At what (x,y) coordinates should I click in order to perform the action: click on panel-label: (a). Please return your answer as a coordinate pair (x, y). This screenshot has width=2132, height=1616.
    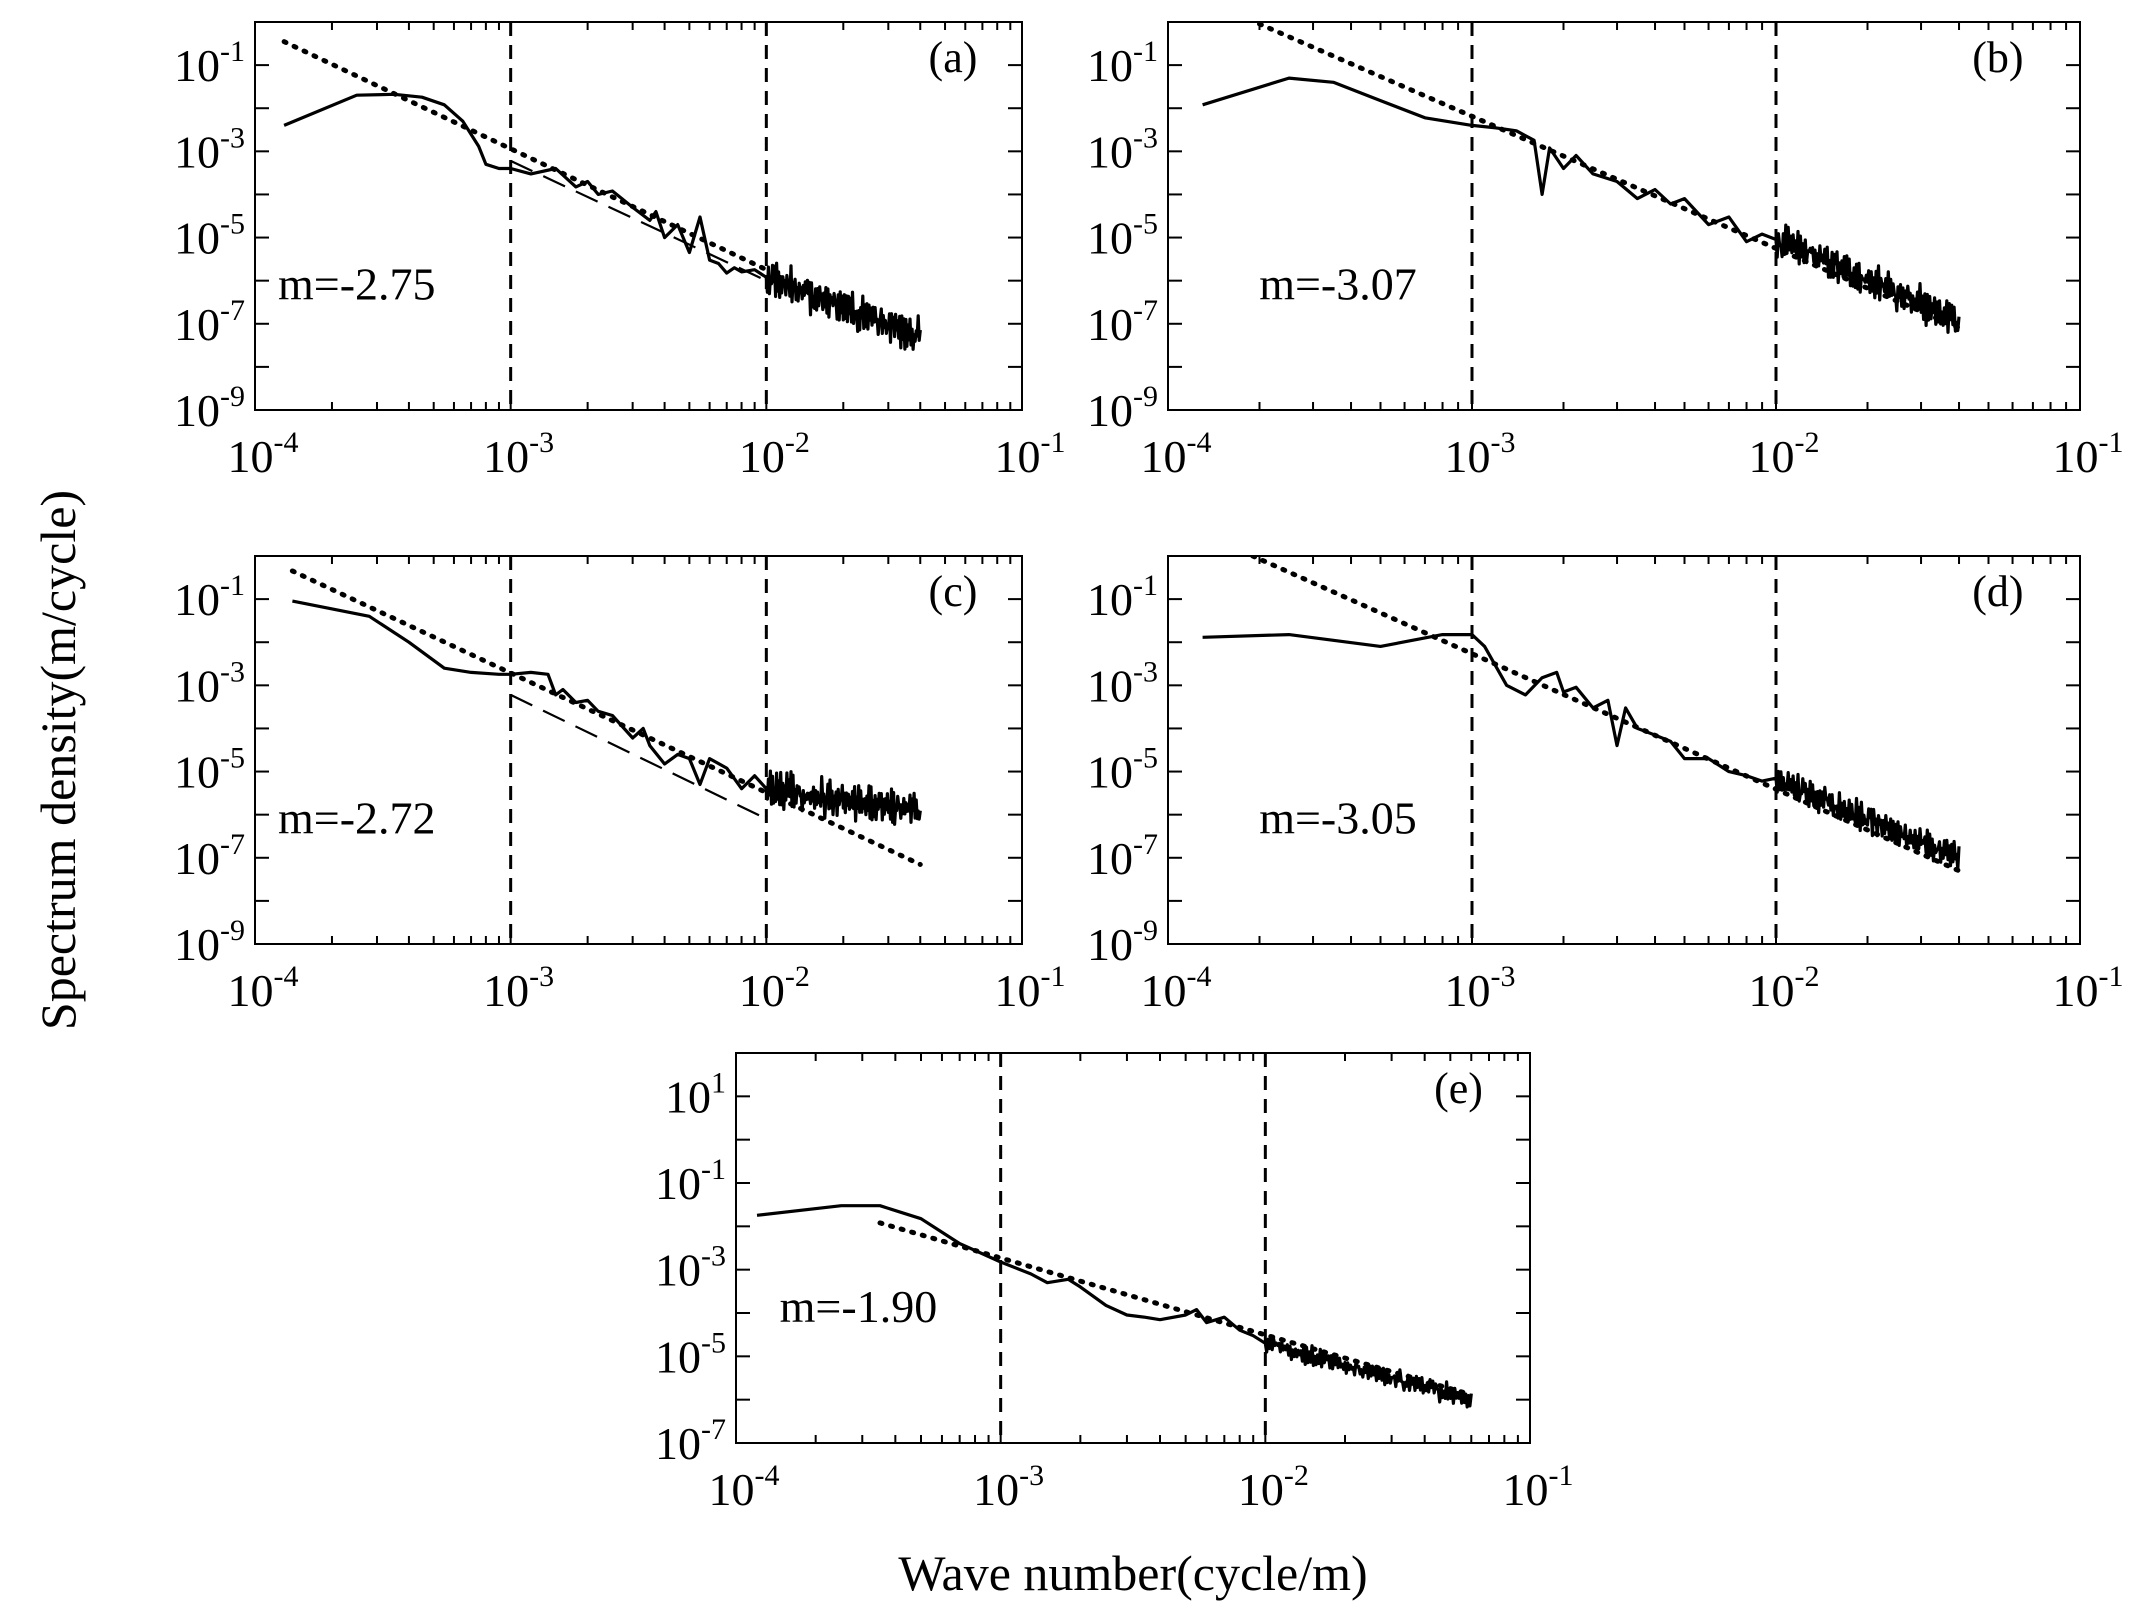
    Looking at the image, I should click on (953, 57).